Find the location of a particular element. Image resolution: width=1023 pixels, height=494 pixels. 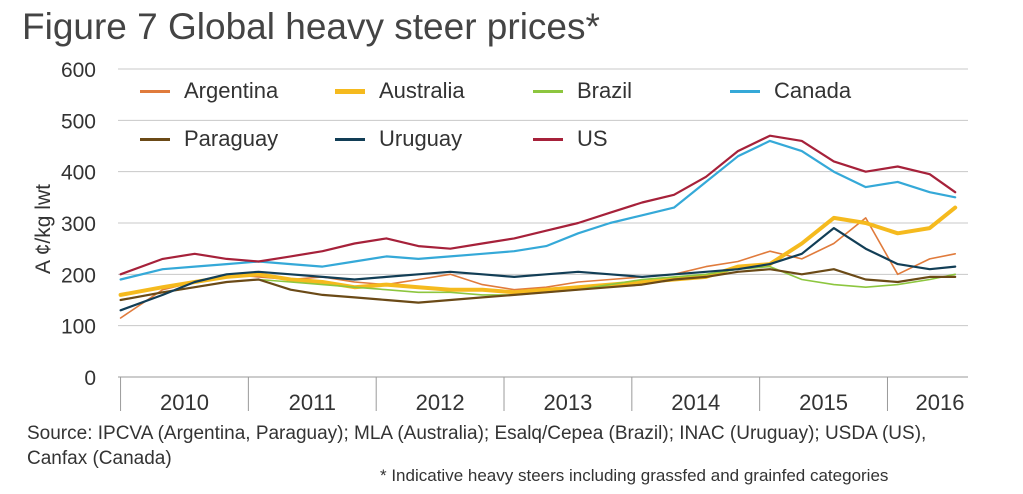

y-tick-label: 400 is located at coordinates (78, 173).